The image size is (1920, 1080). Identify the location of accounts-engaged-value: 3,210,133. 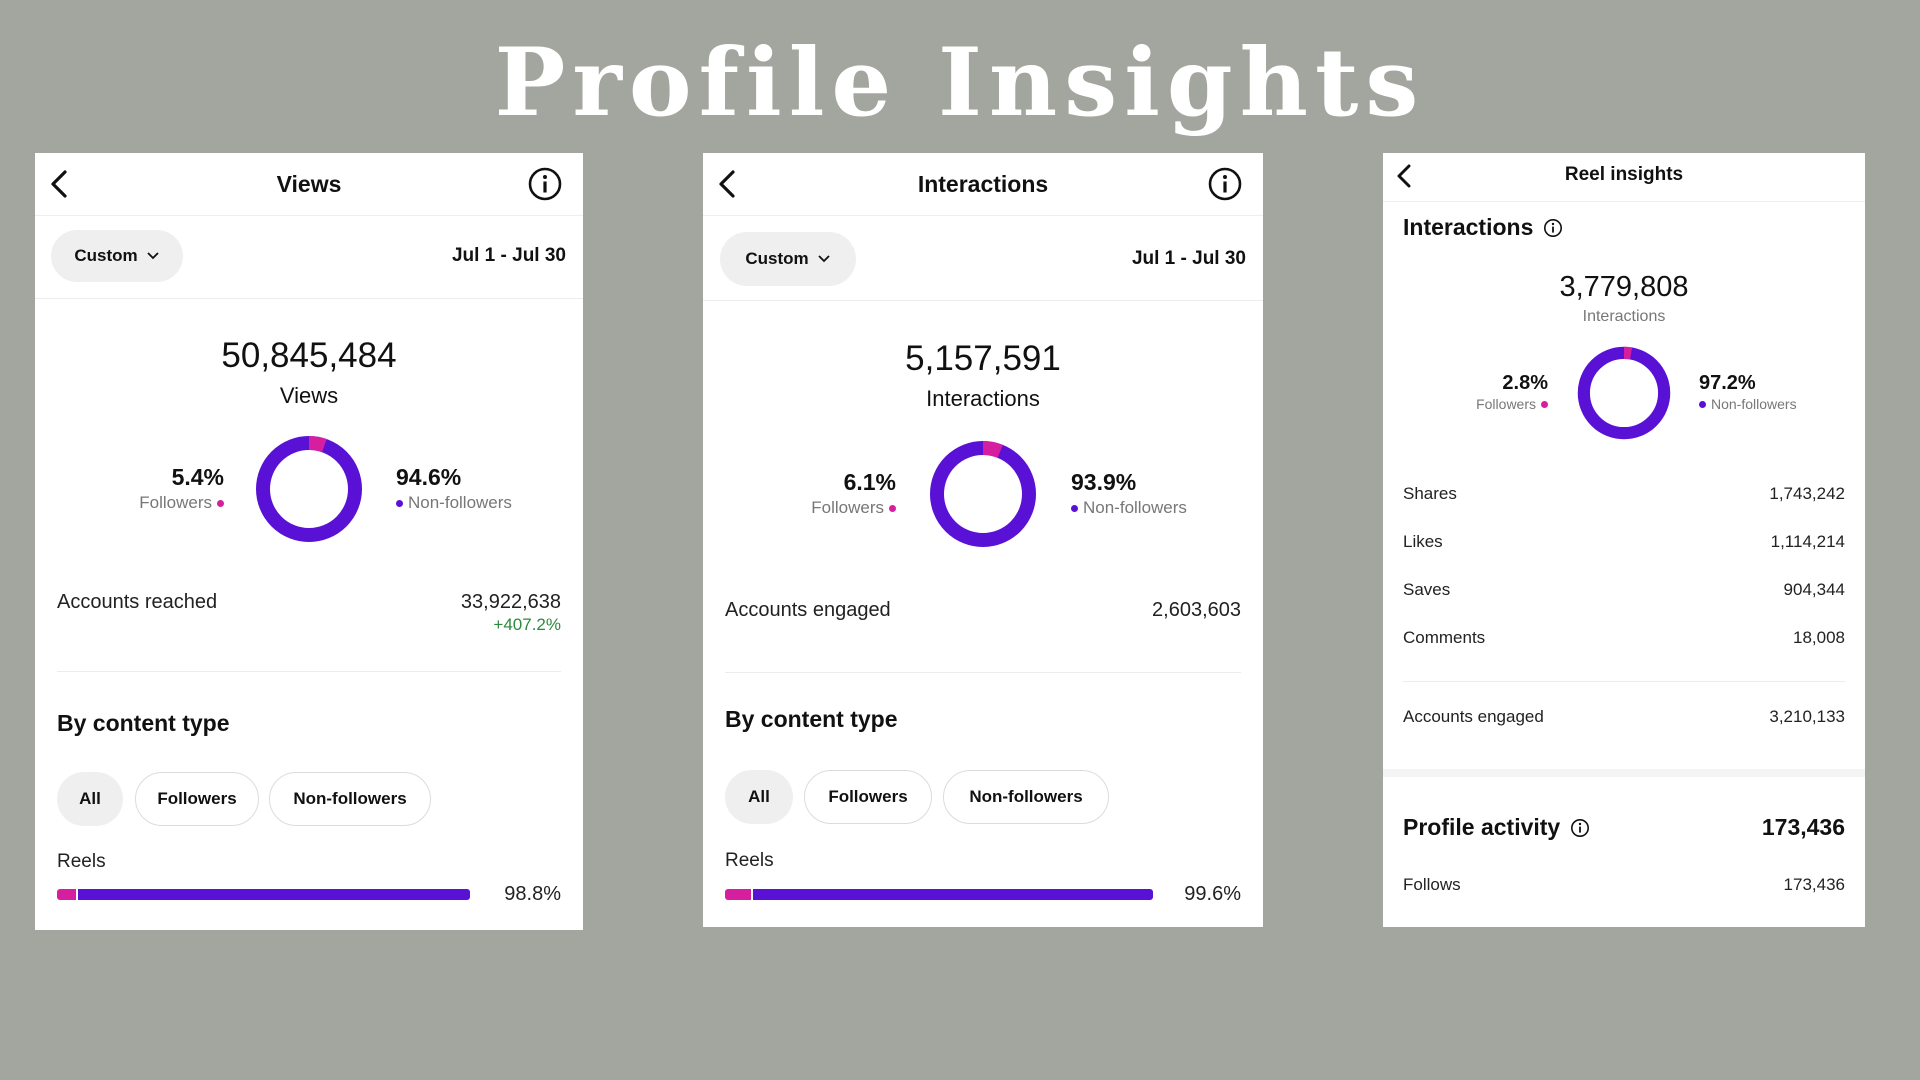
(1807, 716).